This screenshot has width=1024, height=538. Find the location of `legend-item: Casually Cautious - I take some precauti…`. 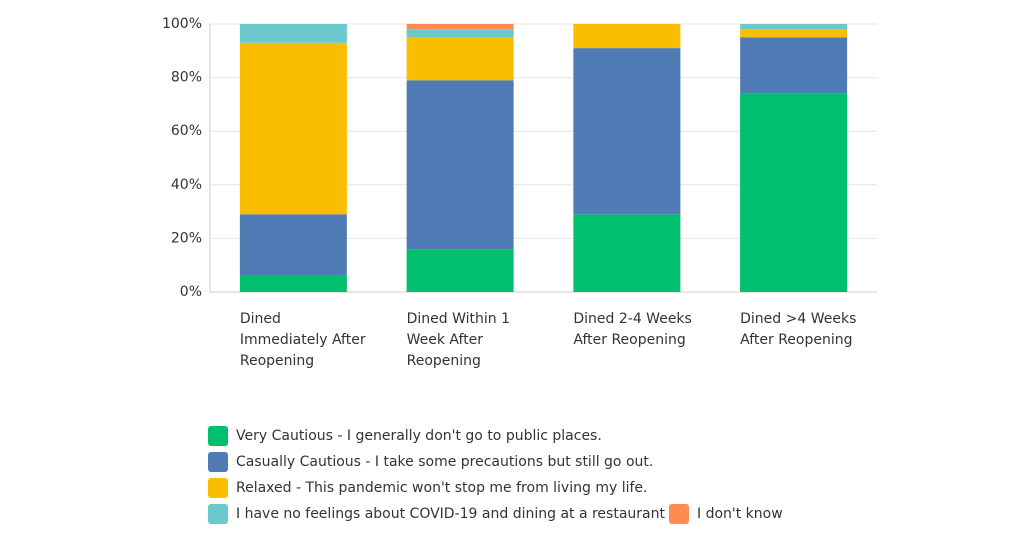

legend-item: Casually Cautious - I take some precauti… is located at coordinates (526, 462).